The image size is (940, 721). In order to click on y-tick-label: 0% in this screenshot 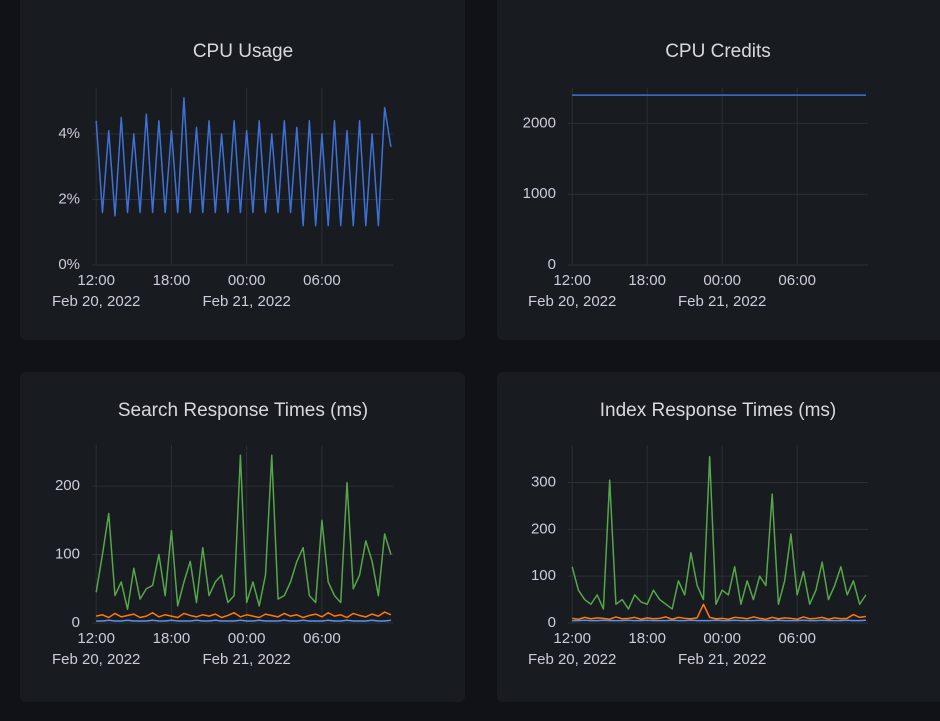, I will do `click(69, 264)`.